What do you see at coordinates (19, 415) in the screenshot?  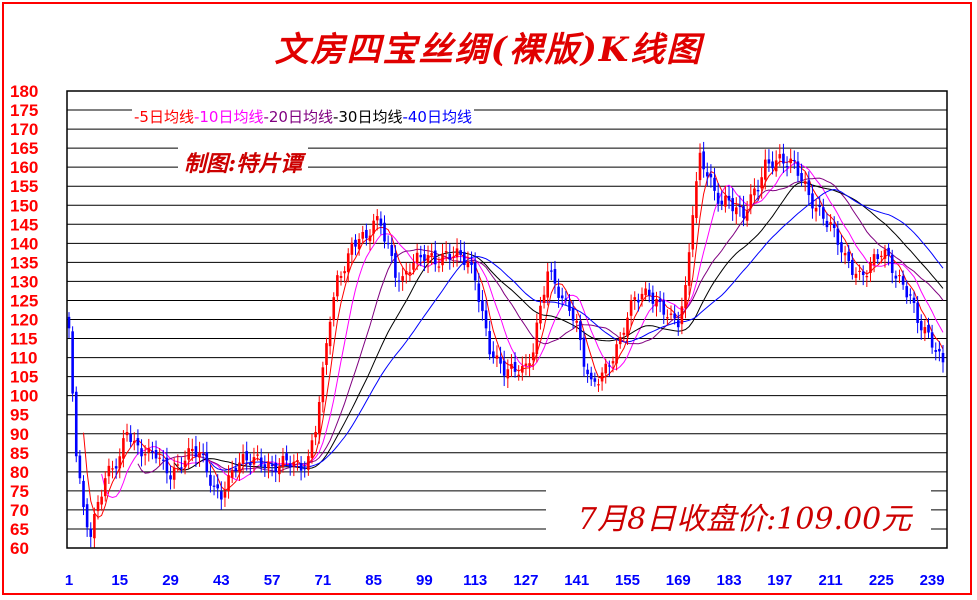 I see `y-tick-label: 95` at bounding box center [19, 415].